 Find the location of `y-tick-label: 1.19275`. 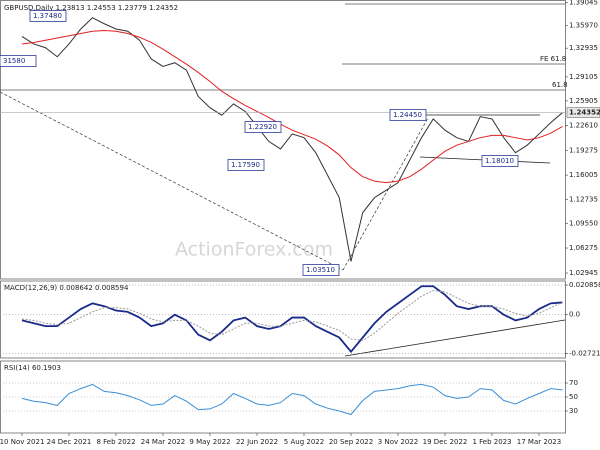

y-tick-label: 1.19275 is located at coordinates (583, 151).